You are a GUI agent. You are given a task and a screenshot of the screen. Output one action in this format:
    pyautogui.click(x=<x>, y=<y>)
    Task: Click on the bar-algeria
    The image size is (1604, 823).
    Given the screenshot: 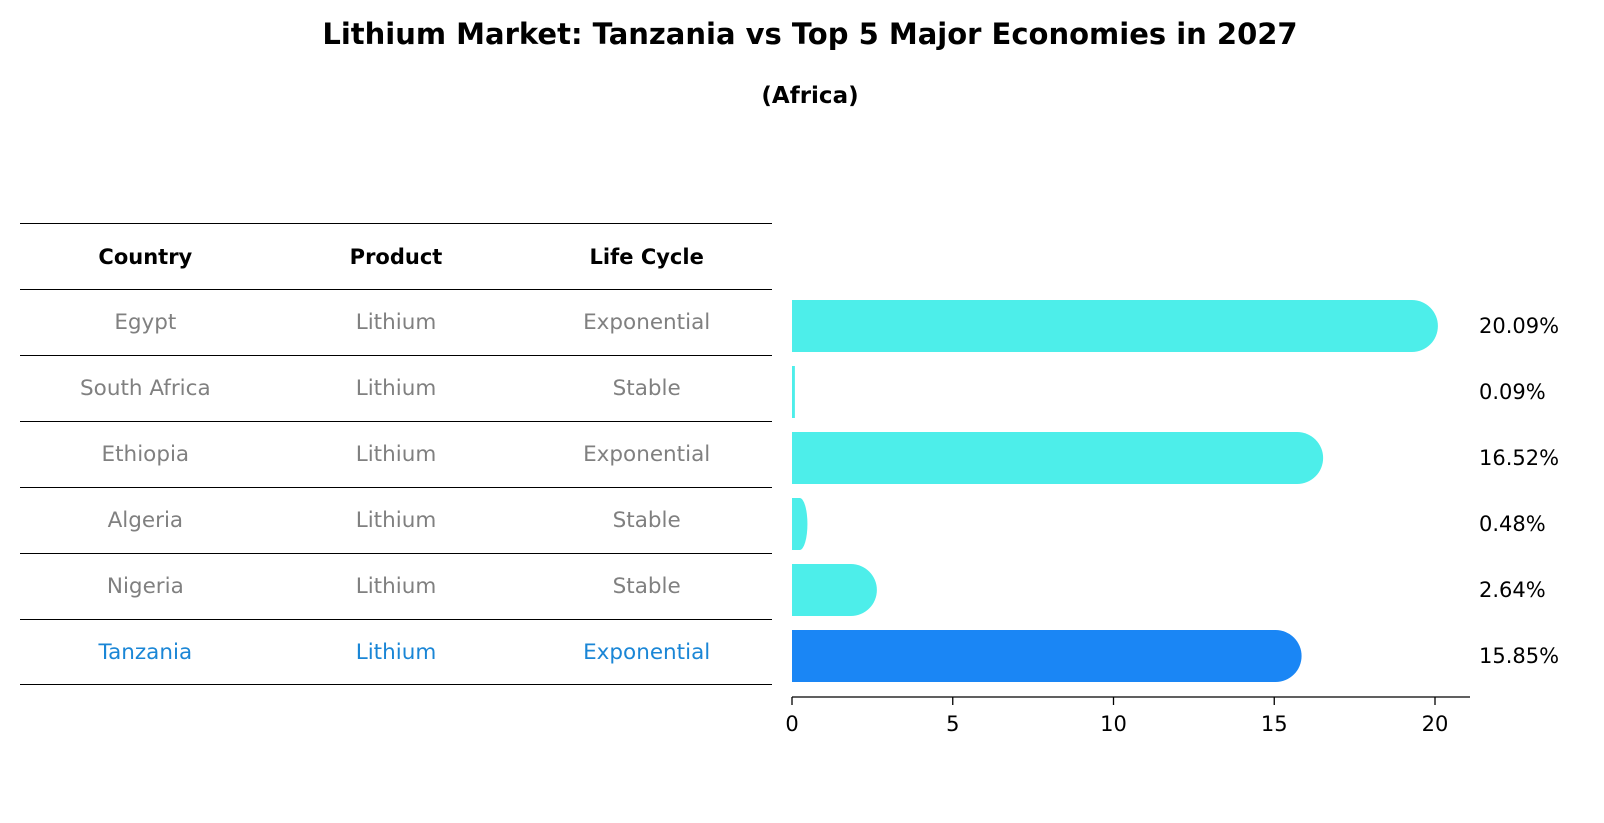 What is the action you would take?
    pyautogui.click(x=800, y=524)
    